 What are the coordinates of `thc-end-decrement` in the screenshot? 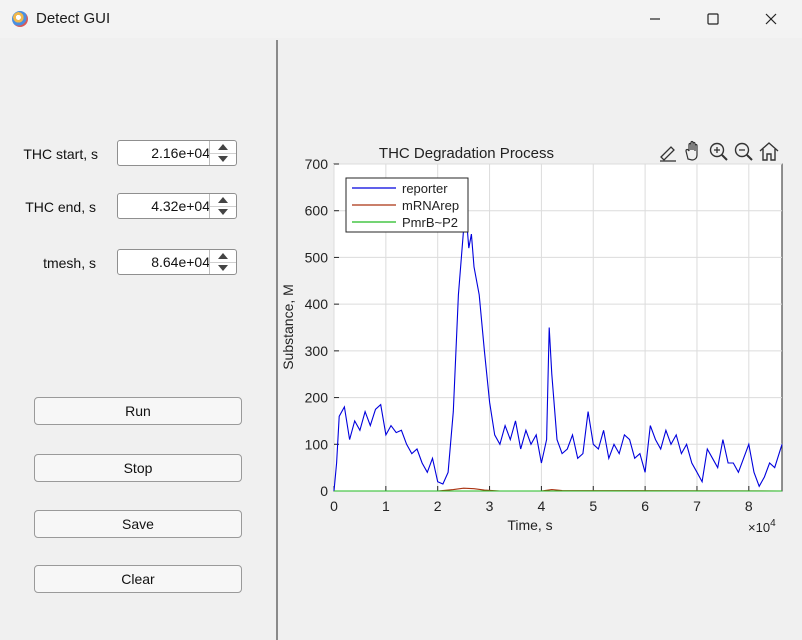 It's located at (223, 212).